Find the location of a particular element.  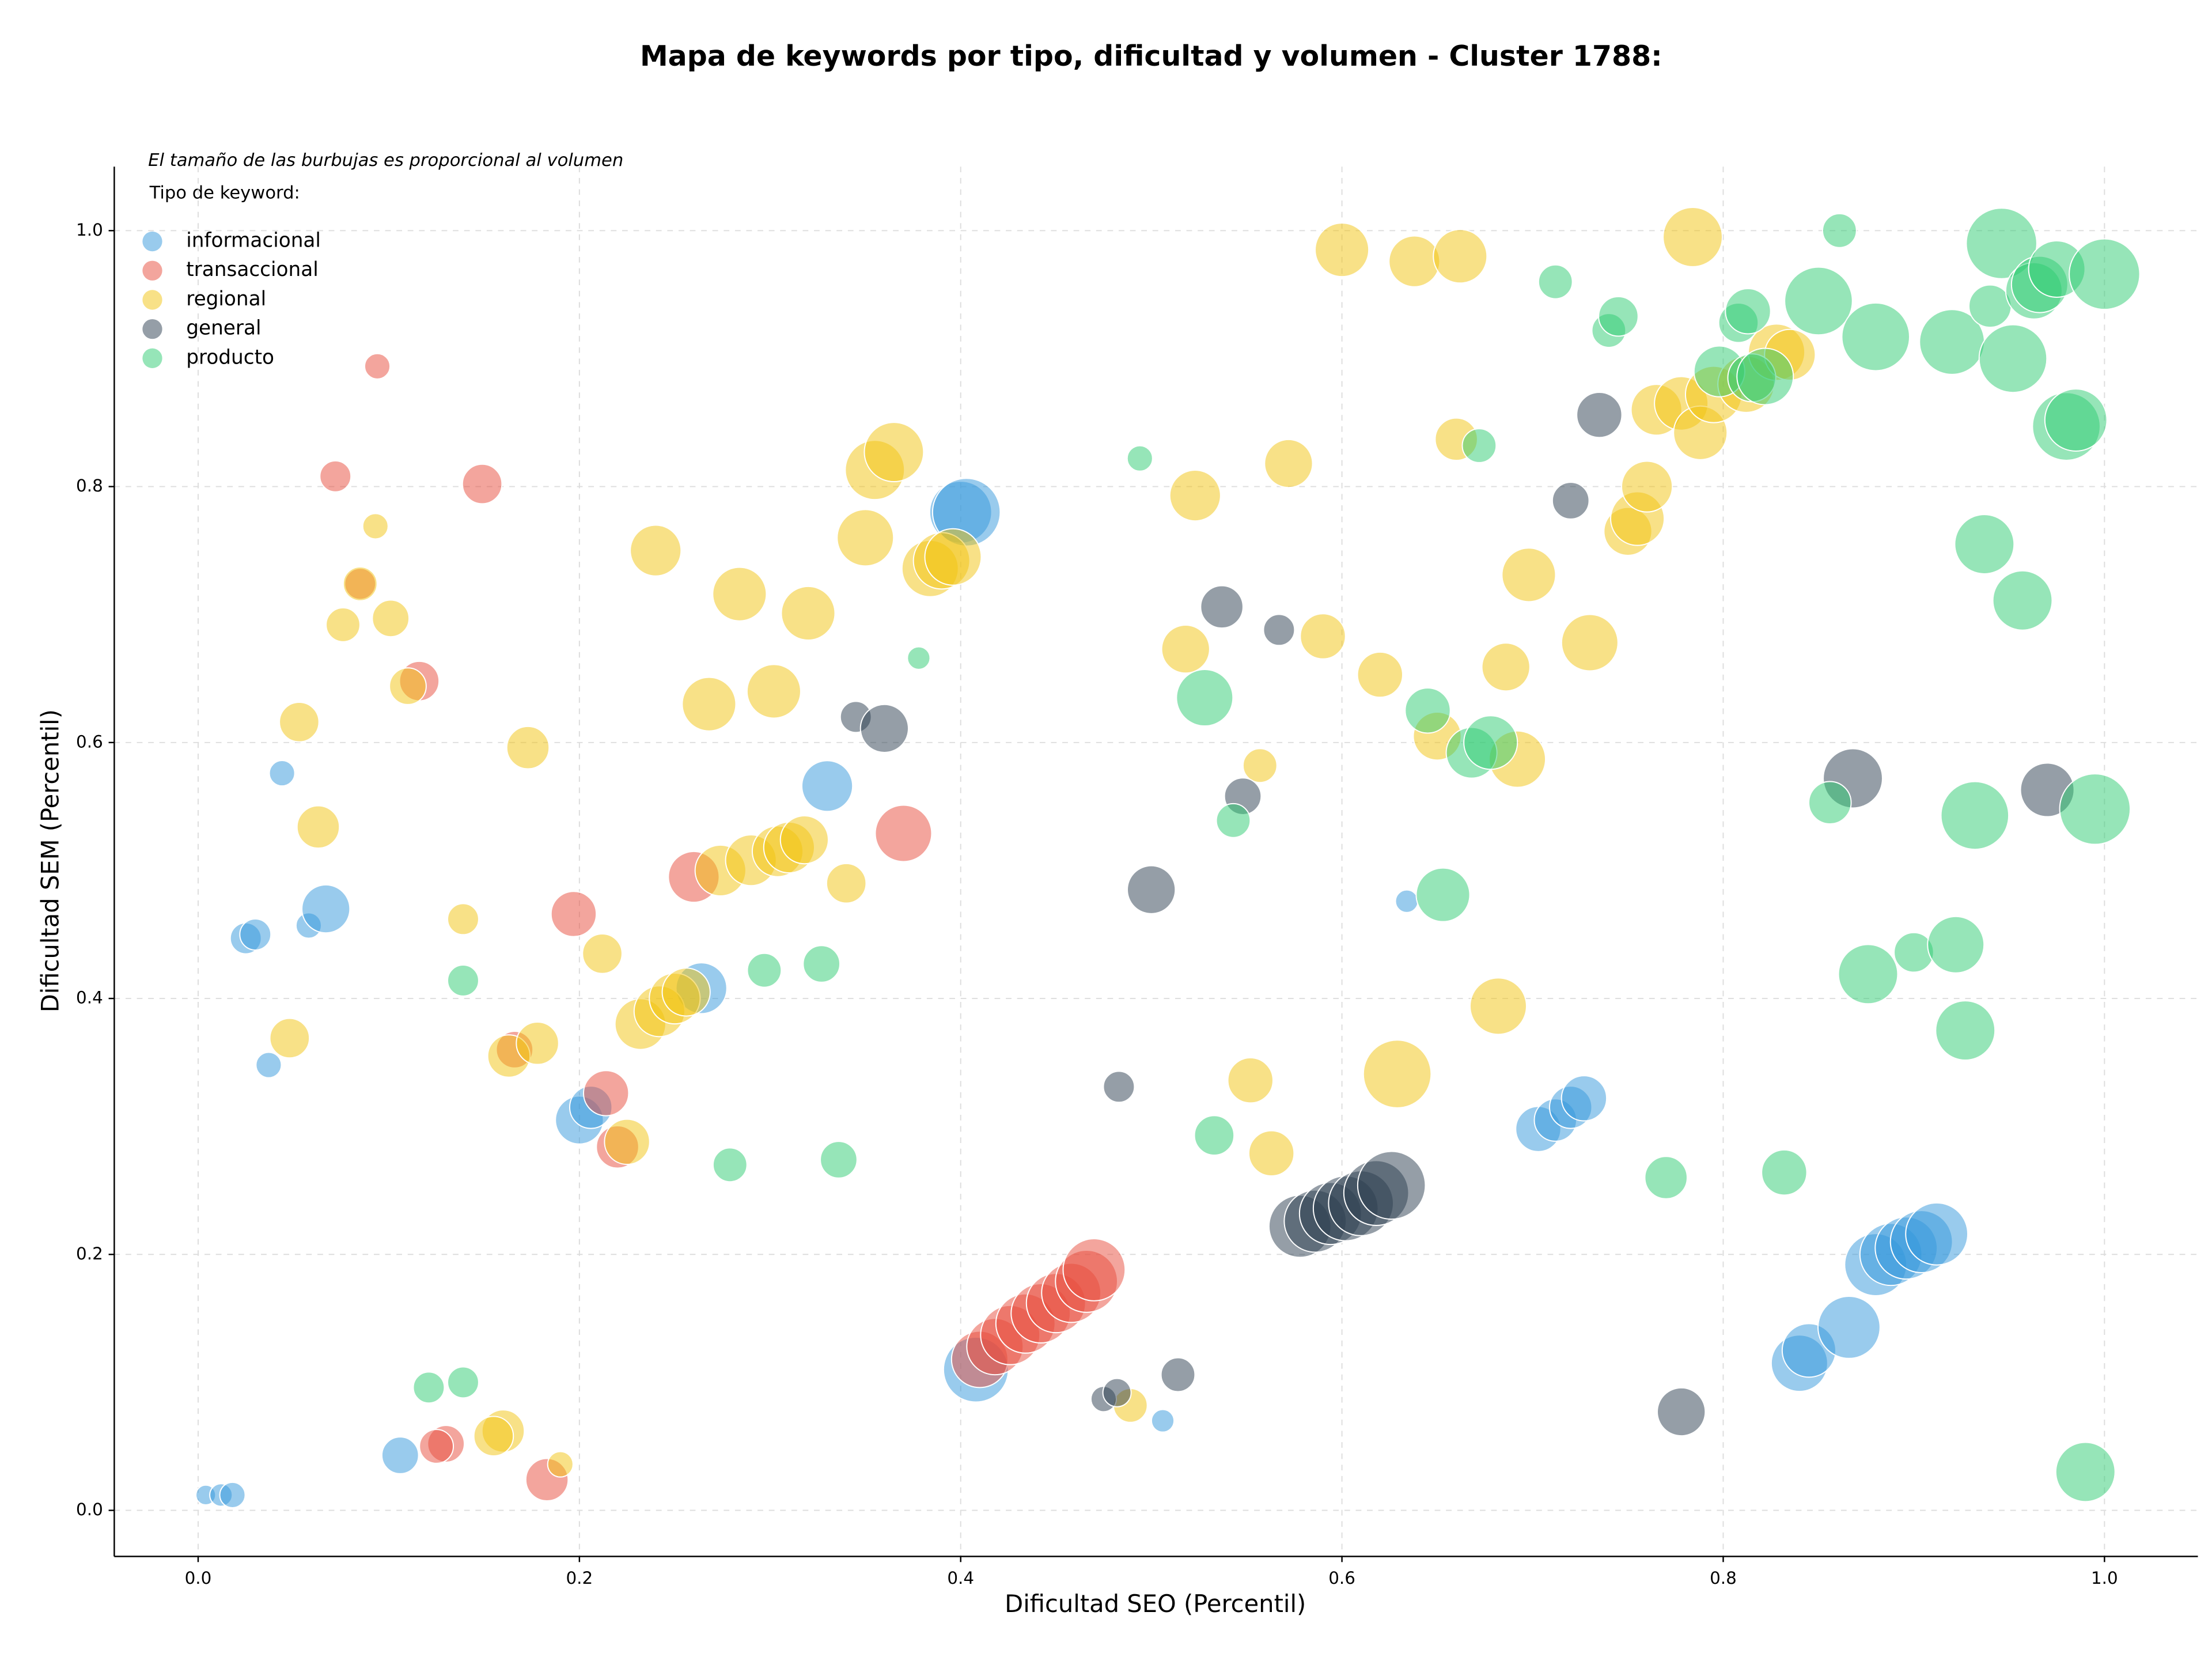

y-tick-label: 0.0 is located at coordinates (89, 1509).